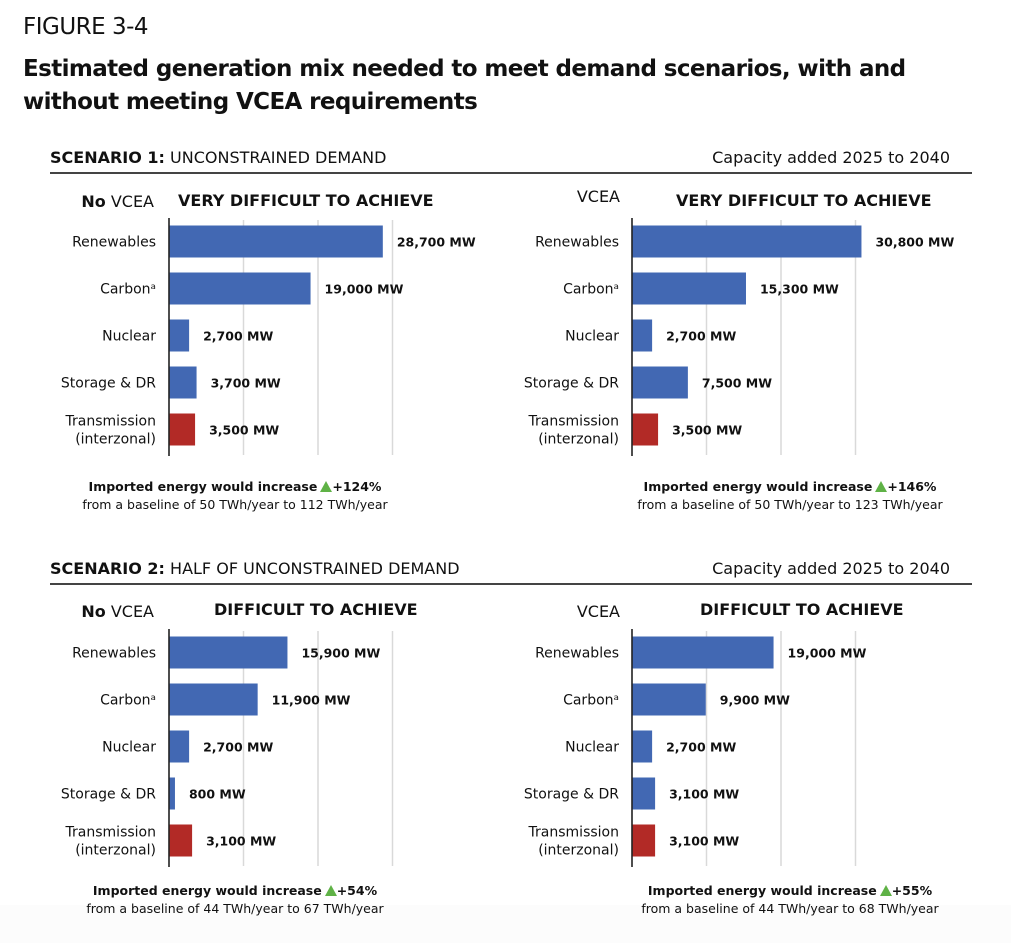 Image resolution: width=1011 pixels, height=943 pixels. What do you see at coordinates (790, 487) in the screenshot?
I see `import-note-line1: Imported energy would increase +146%` at bounding box center [790, 487].